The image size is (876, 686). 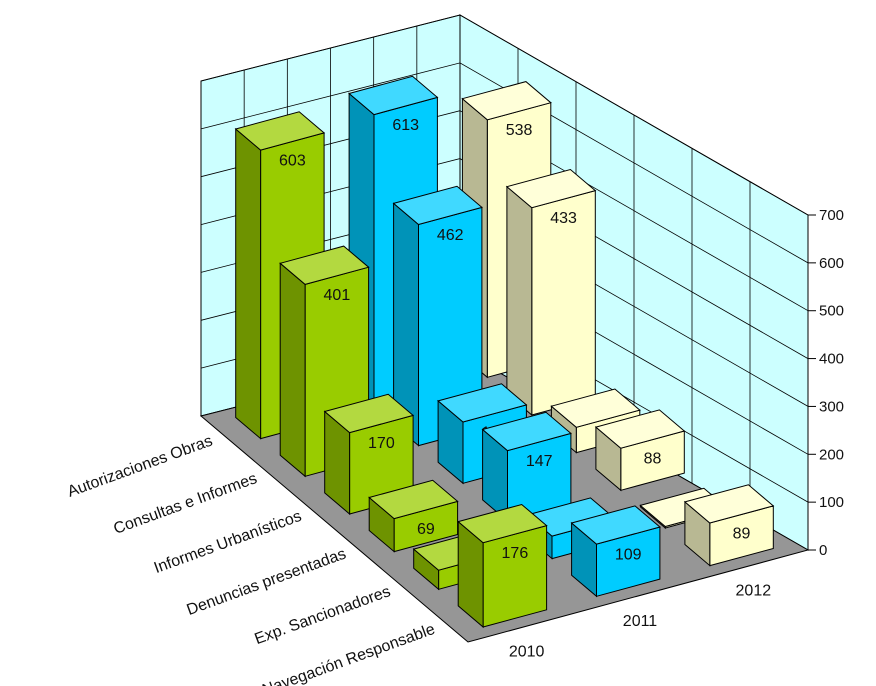 I want to click on bar-front-face, so click(x=515, y=576).